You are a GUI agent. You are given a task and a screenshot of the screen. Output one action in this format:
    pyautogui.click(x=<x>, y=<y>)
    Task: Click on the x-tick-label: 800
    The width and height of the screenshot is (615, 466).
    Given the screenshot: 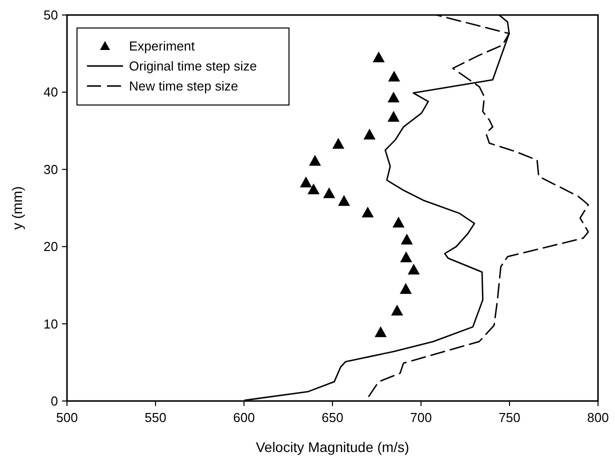 What is the action you would take?
    pyautogui.click(x=598, y=417)
    